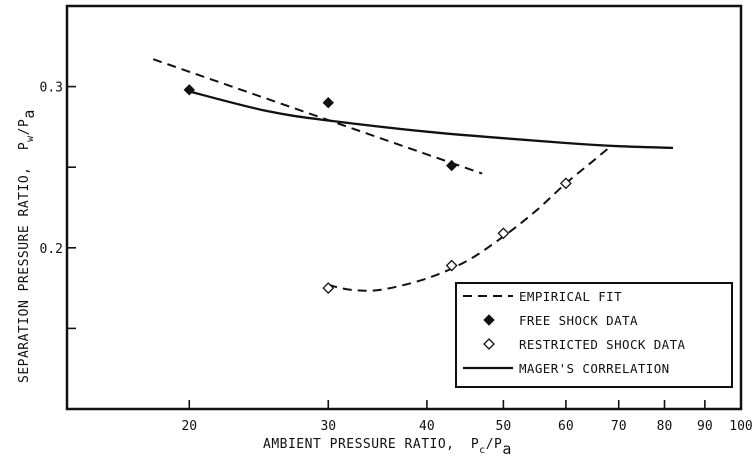  I want to click on legend-symbol-free-shock-data, so click(489, 320).